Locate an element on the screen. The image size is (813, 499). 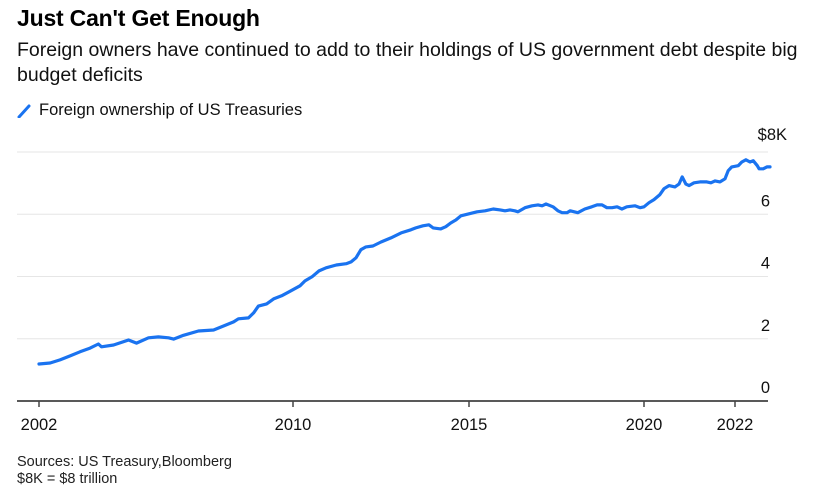
chart-title: Just Can't Get Enough is located at coordinates (138, 18).